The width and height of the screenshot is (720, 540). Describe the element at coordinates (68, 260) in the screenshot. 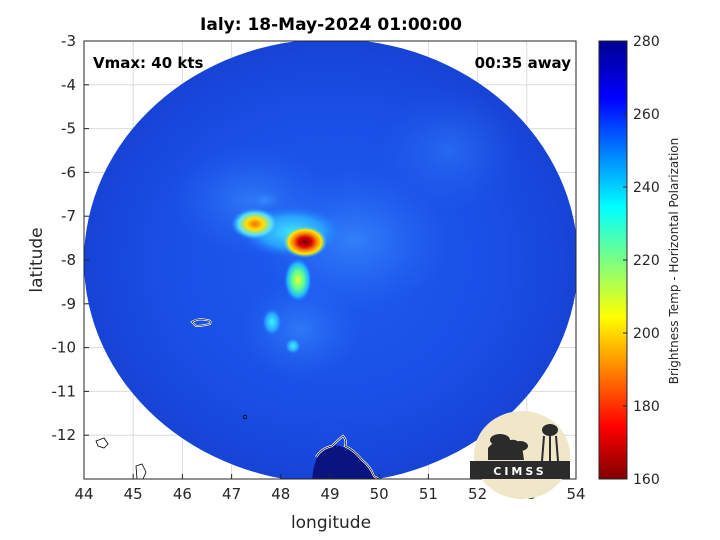

I see `y-tick-label: -8` at that location.